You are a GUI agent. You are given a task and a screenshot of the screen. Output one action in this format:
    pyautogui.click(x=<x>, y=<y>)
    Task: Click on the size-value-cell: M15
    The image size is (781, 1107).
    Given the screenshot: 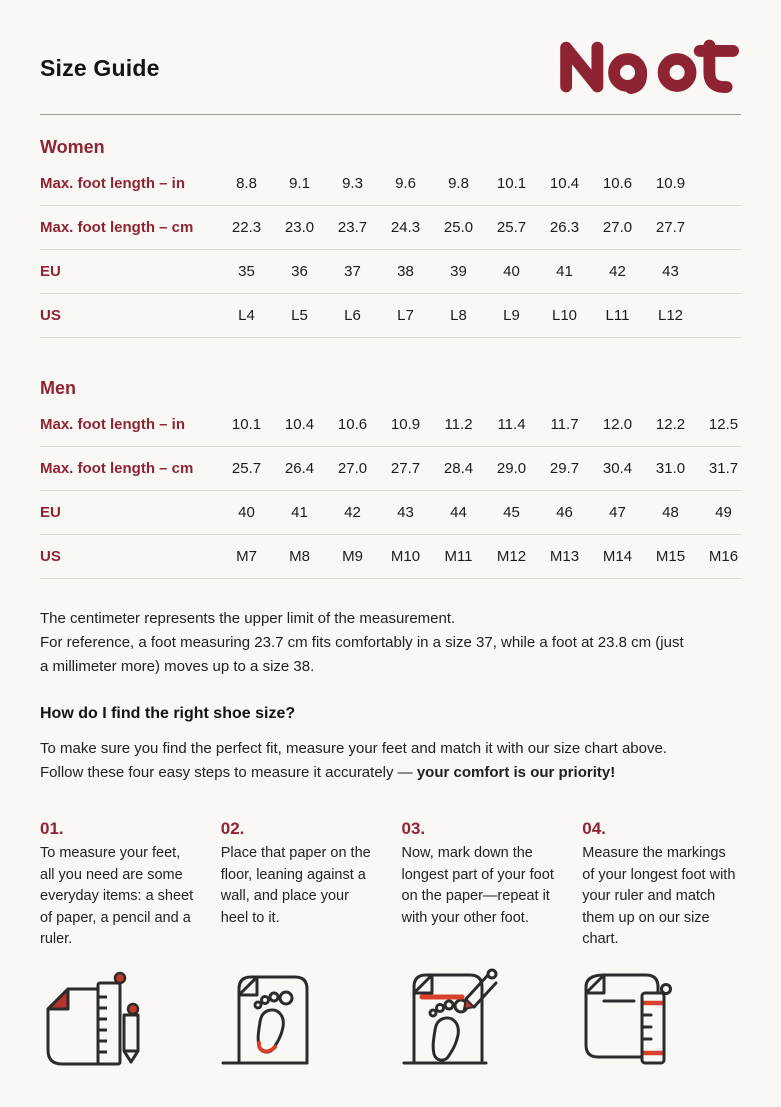 What is the action you would take?
    pyautogui.click(x=670, y=556)
    